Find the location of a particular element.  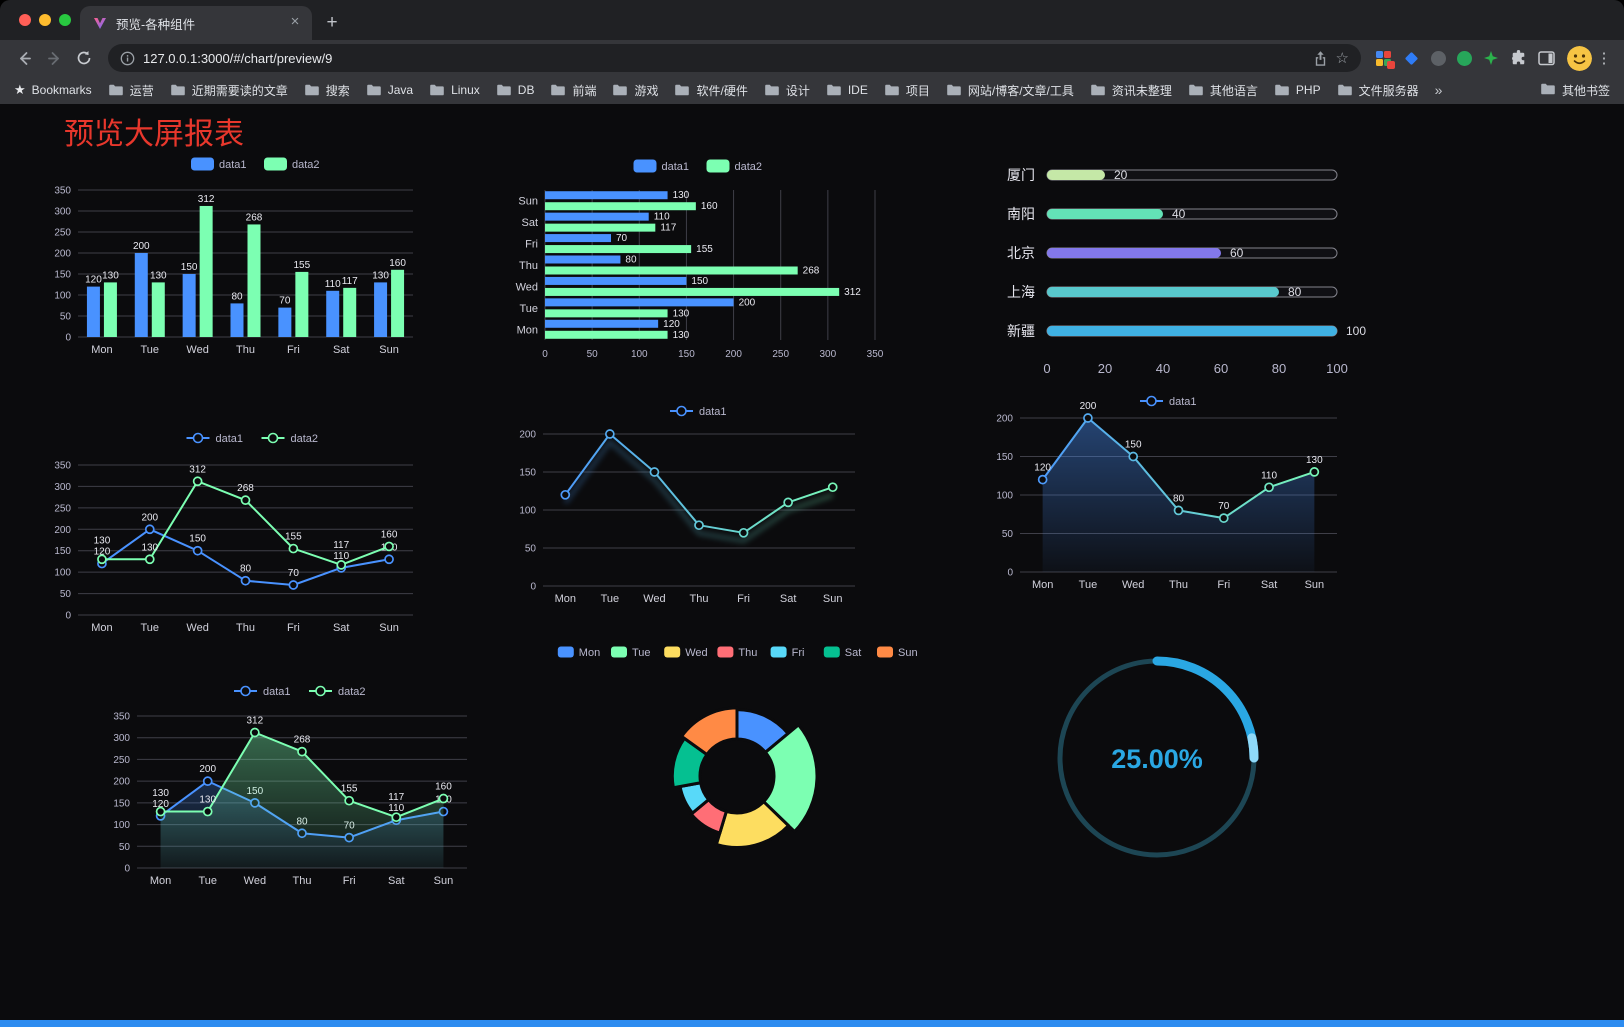

bookmarks-overflow-chevron: » is located at coordinates (1438, 90).